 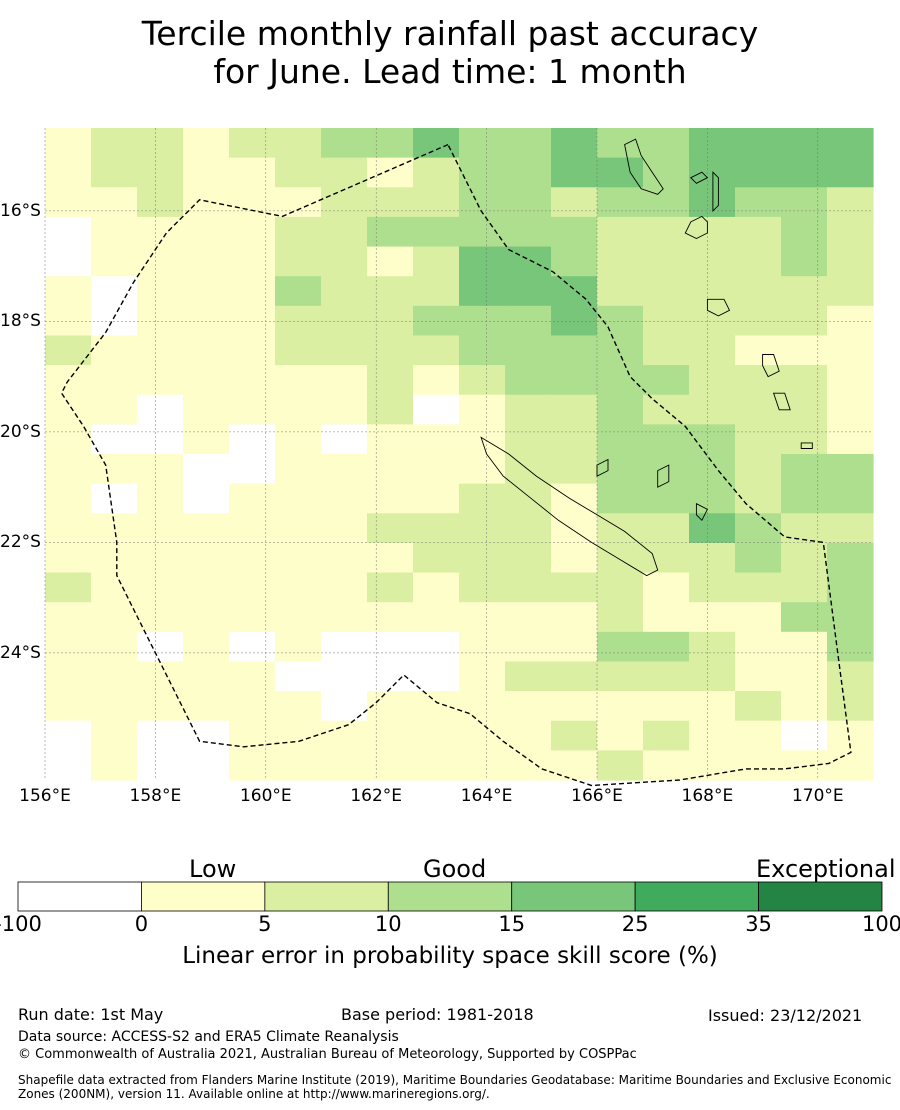 What do you see at coordinates (20, 210) in the screenshot?
I see `latitude-tick-label: 16°S` at bounding box center [20, 210].